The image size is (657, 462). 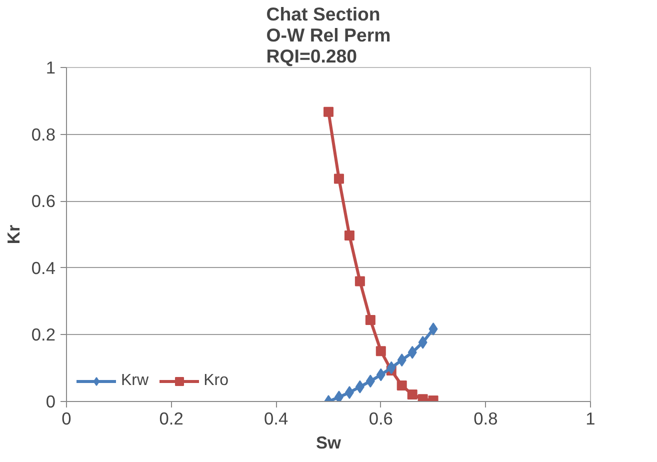 What do you see at coordinates (43, 268) in the screenshot?
I see `y-tick-label: 0.4` at bounding box center [43, 268].